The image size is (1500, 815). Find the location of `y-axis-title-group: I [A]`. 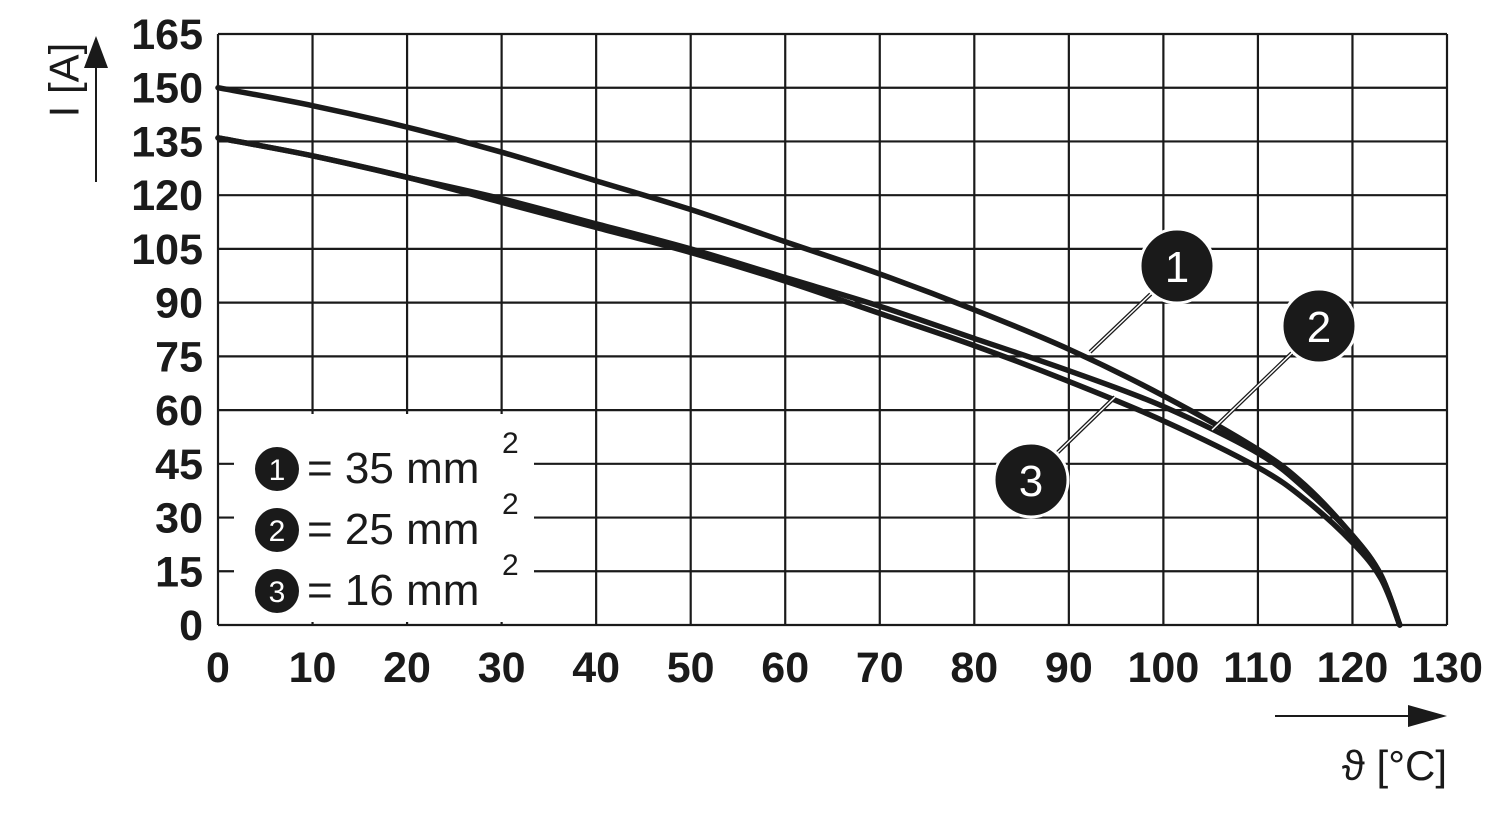

y-axis-title-group: I [A] is located at coordinates (74, 109).